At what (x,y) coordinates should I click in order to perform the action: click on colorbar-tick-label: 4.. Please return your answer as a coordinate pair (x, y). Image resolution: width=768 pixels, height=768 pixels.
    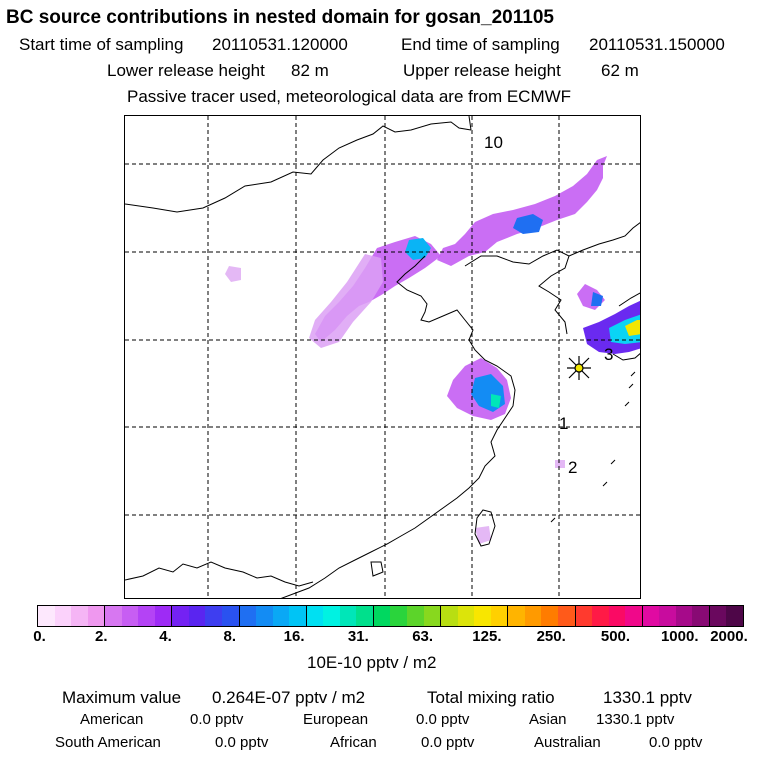
    Looking at the image, I should click on (165, 636).